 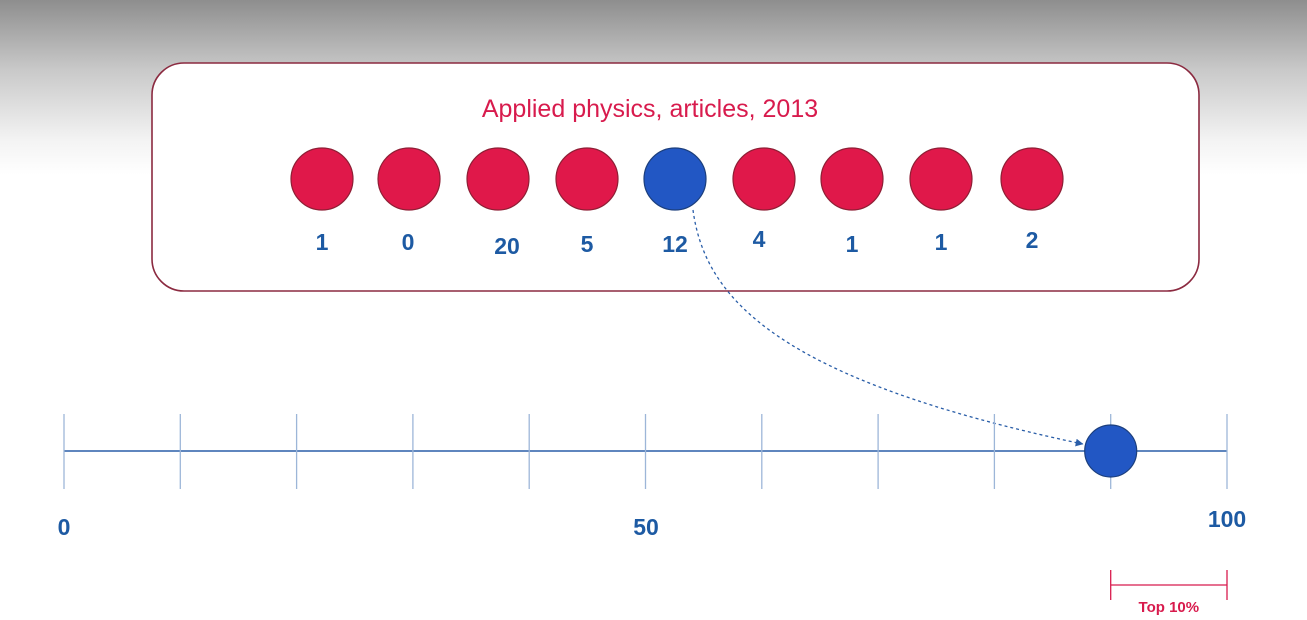 I want to click on article-citation-label: 4, so click(x=759, y=239).